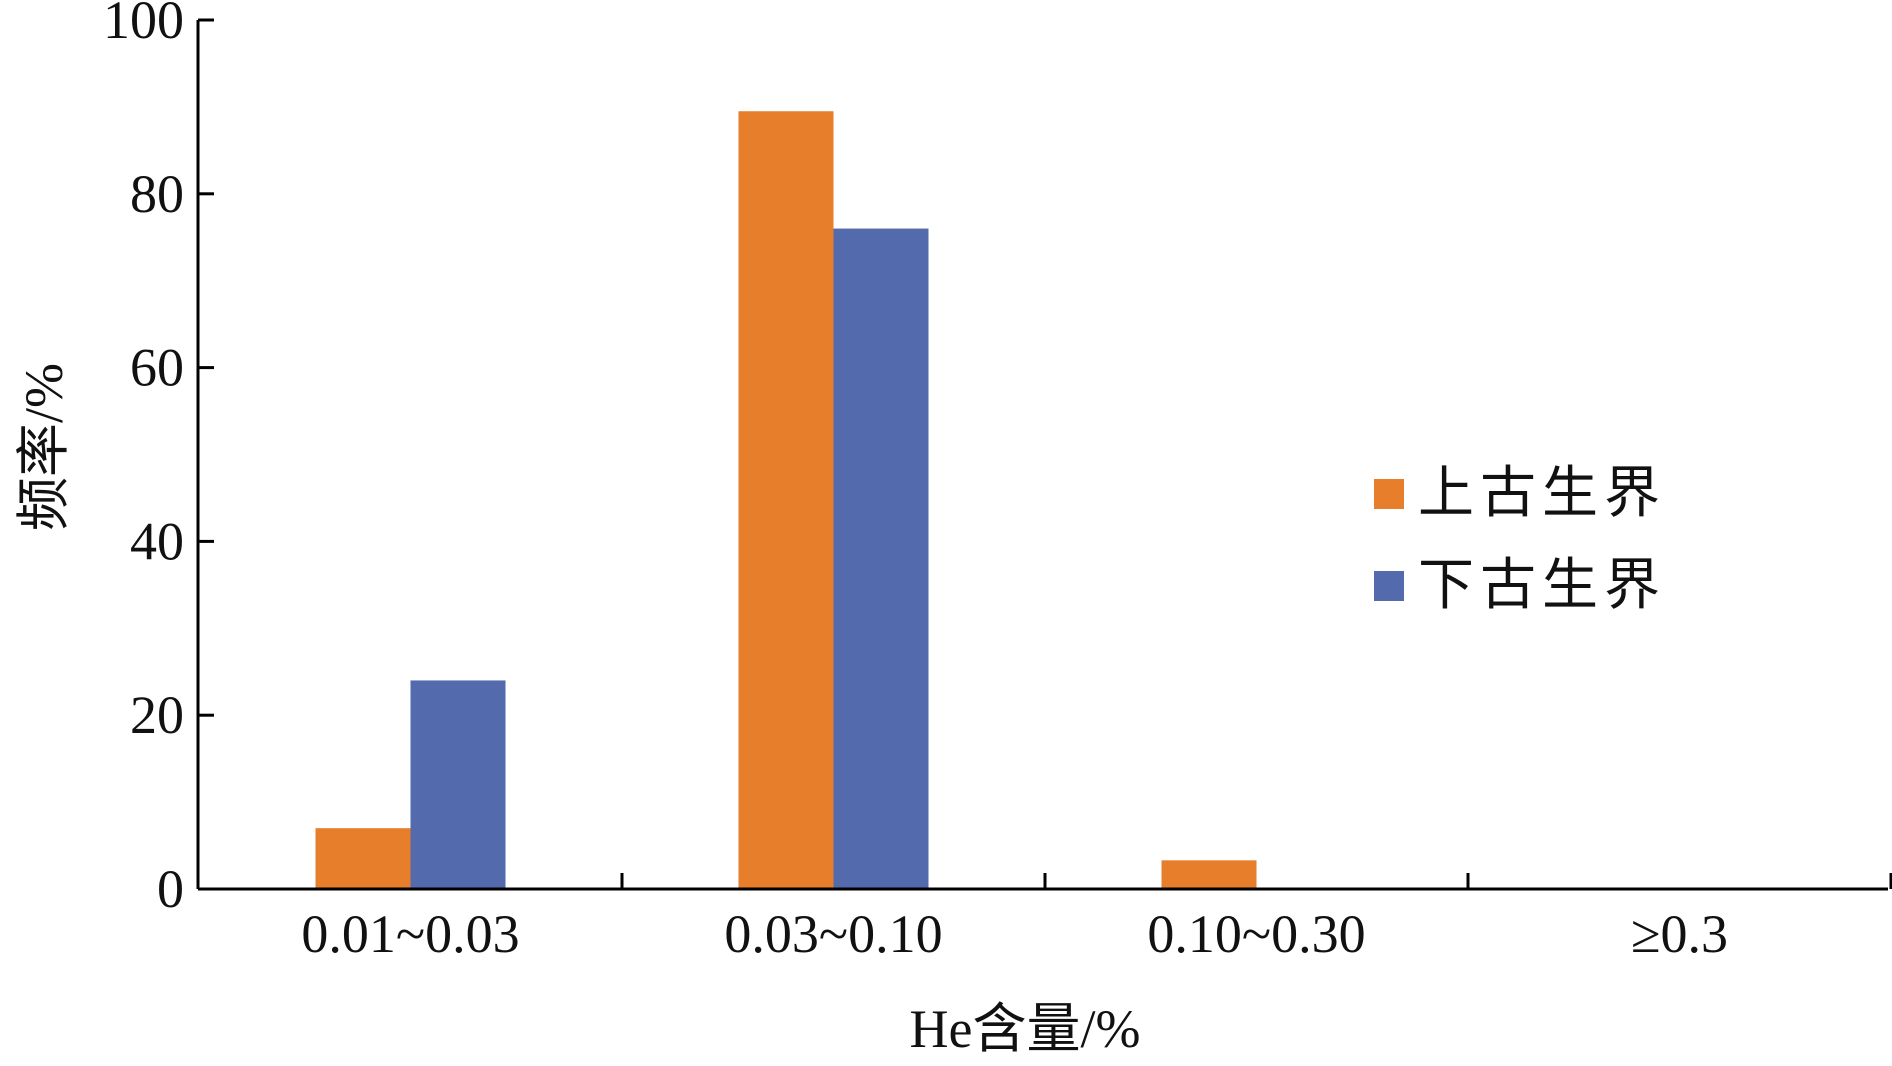  I want to click on x-tick-label: 0.03~0.10, so click(833, 934).